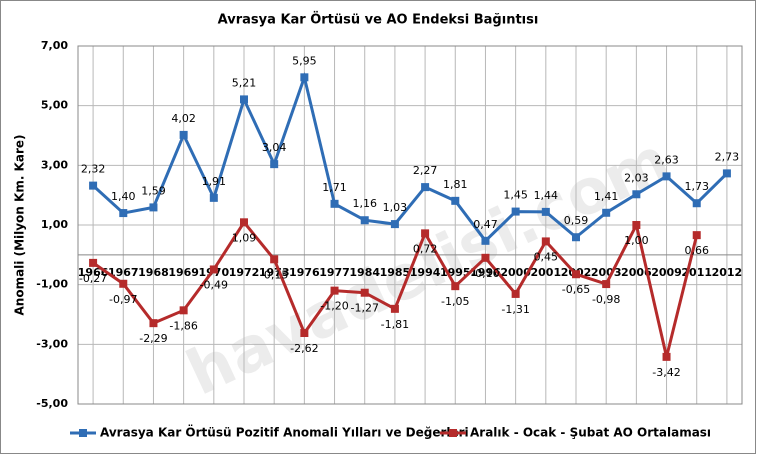 This screenshot has width=757, height=455. Describe the element at coordinates (123, 299) in the screenshot. I see `data-label: -0,97` at that location.